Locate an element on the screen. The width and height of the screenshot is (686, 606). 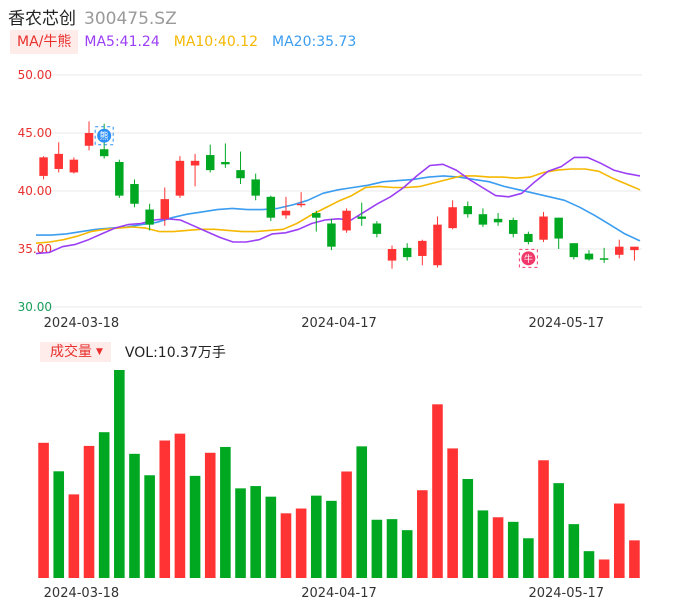
date-axis-price: 2024-03-18 2024-04-17 2024-05-17 is located at coordinates (324, 323).